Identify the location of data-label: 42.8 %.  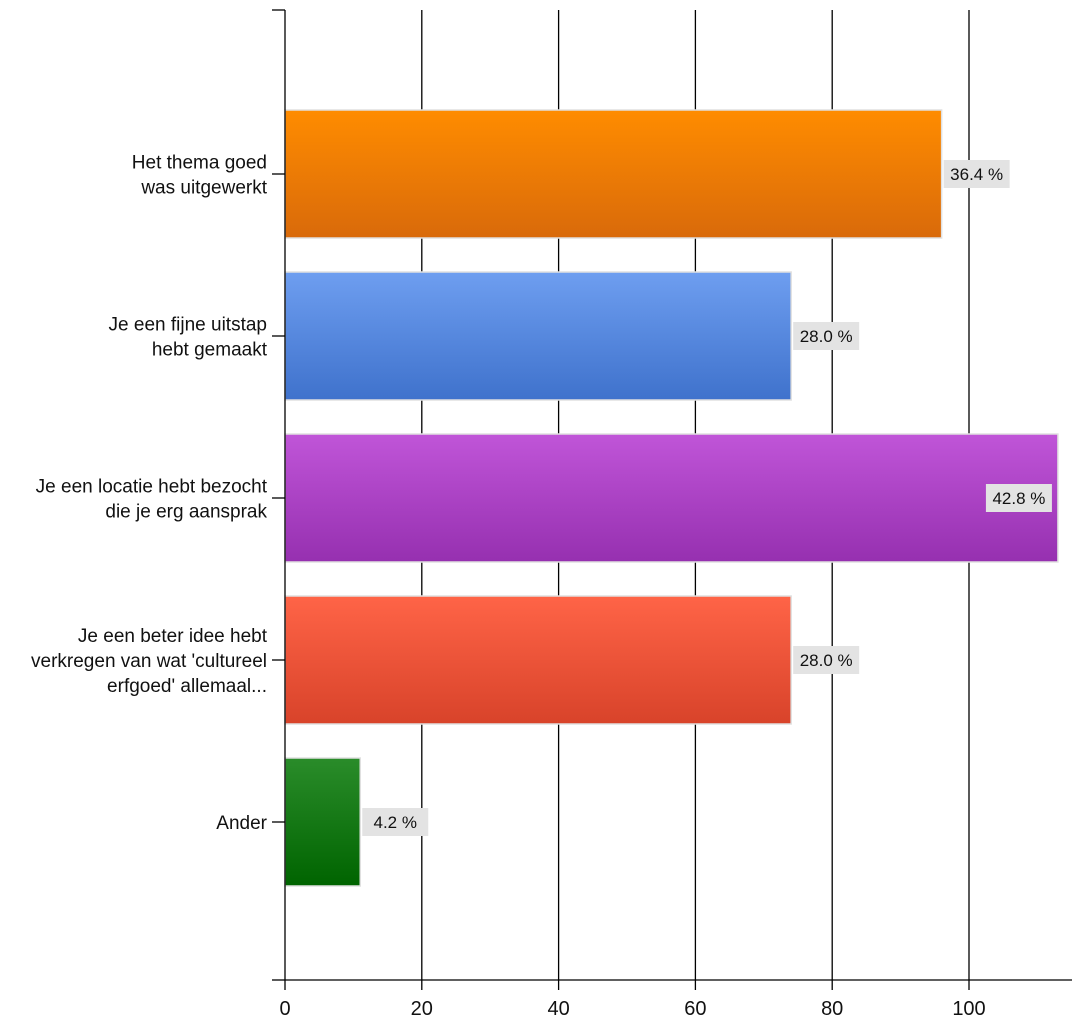
(1018, 498).